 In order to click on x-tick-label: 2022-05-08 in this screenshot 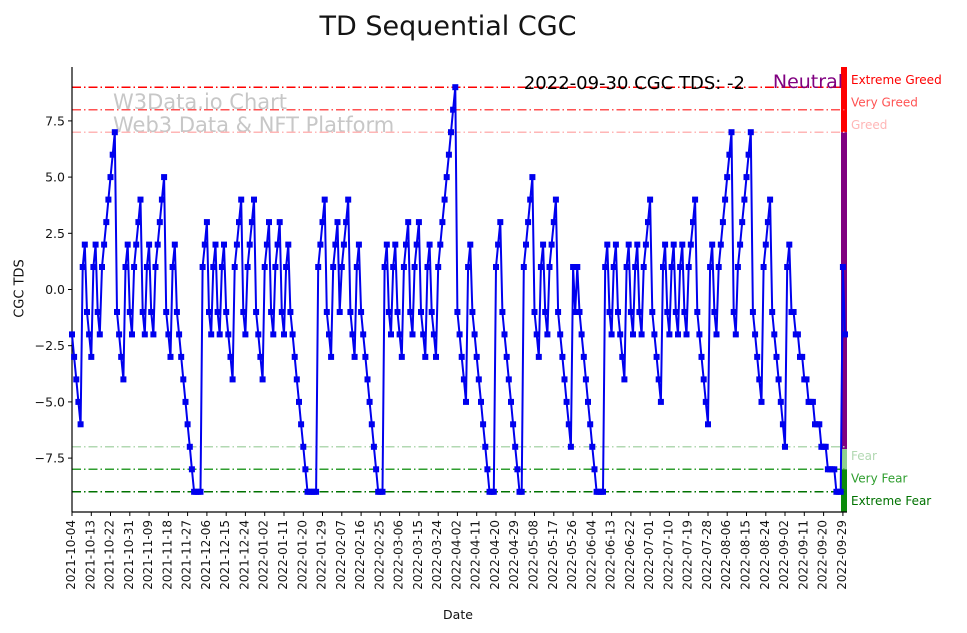, I will do `click(534, 555)`.